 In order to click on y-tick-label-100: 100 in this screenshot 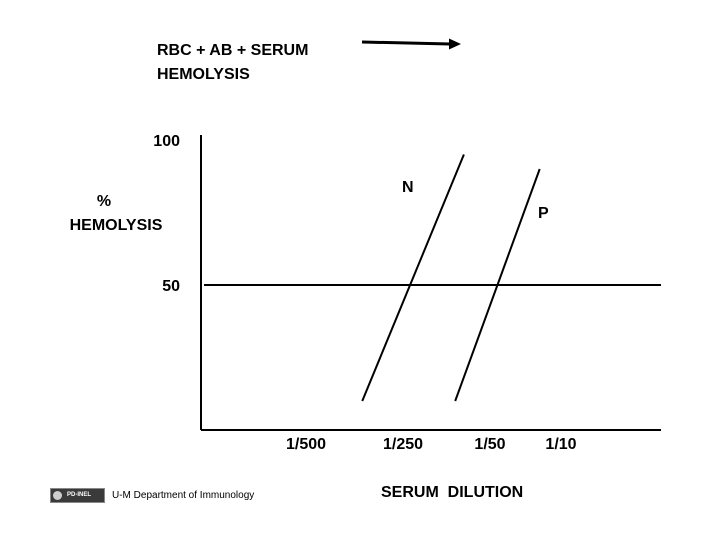, I will do `click(166, 141)`.